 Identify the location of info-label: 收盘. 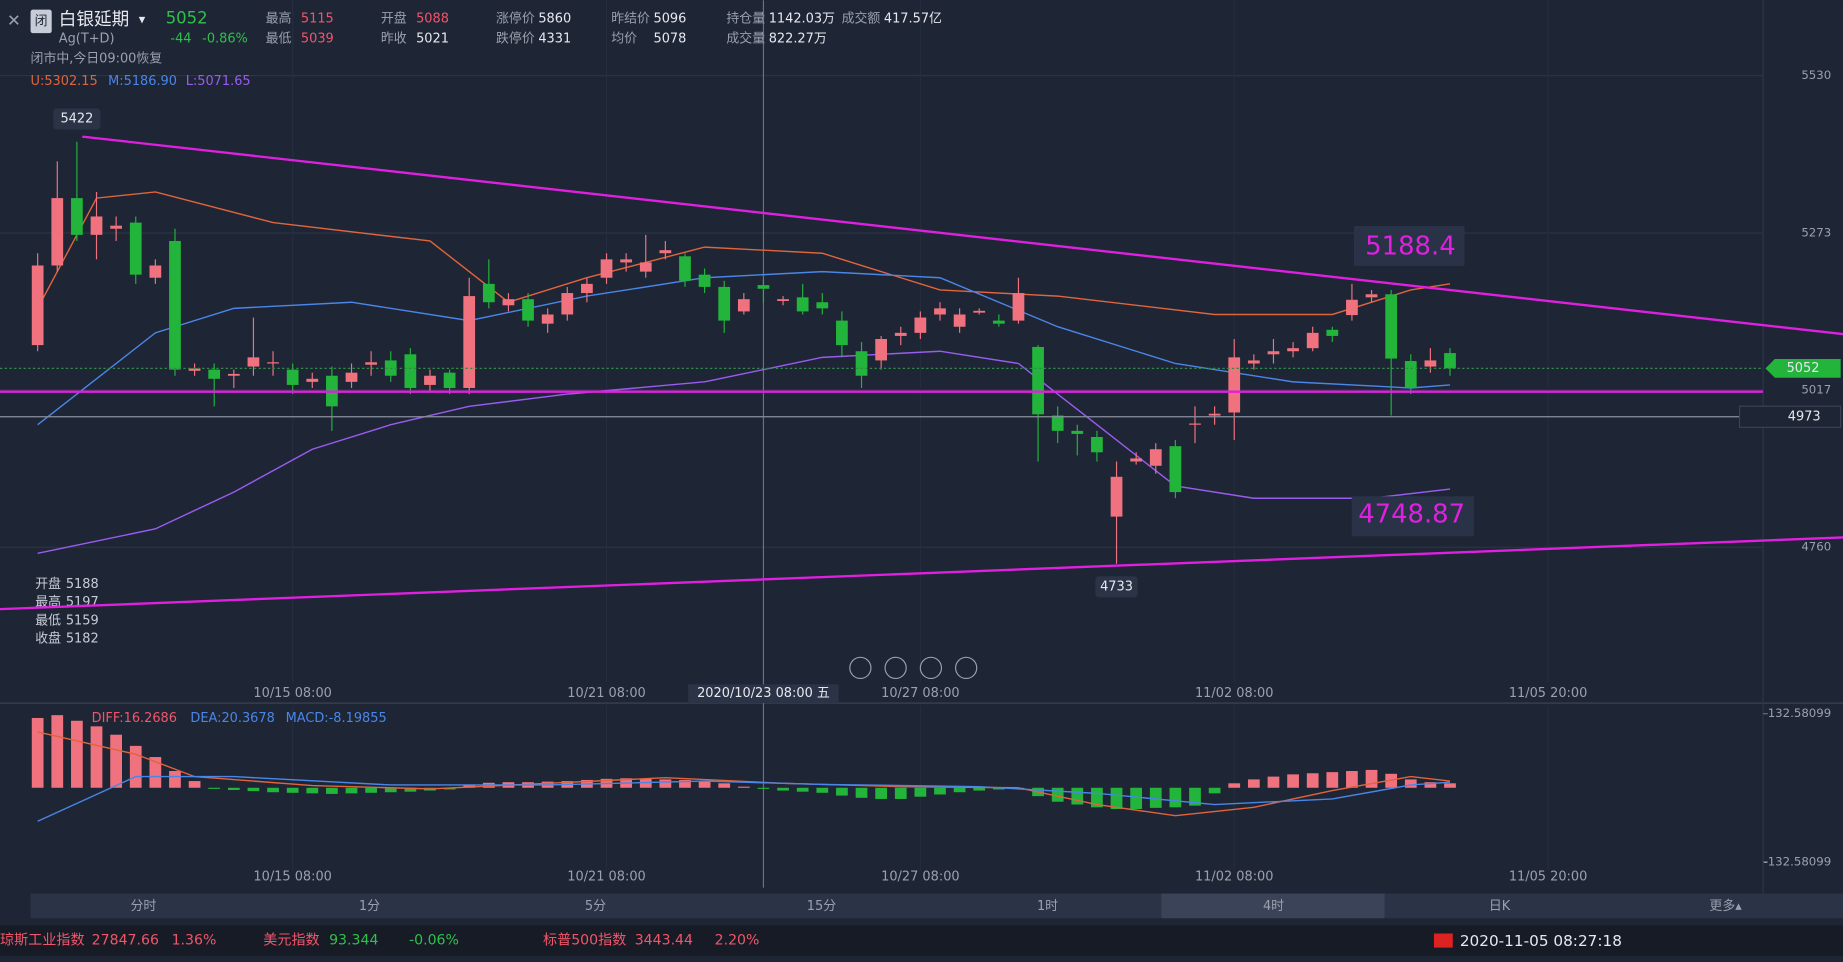
(48, 639).